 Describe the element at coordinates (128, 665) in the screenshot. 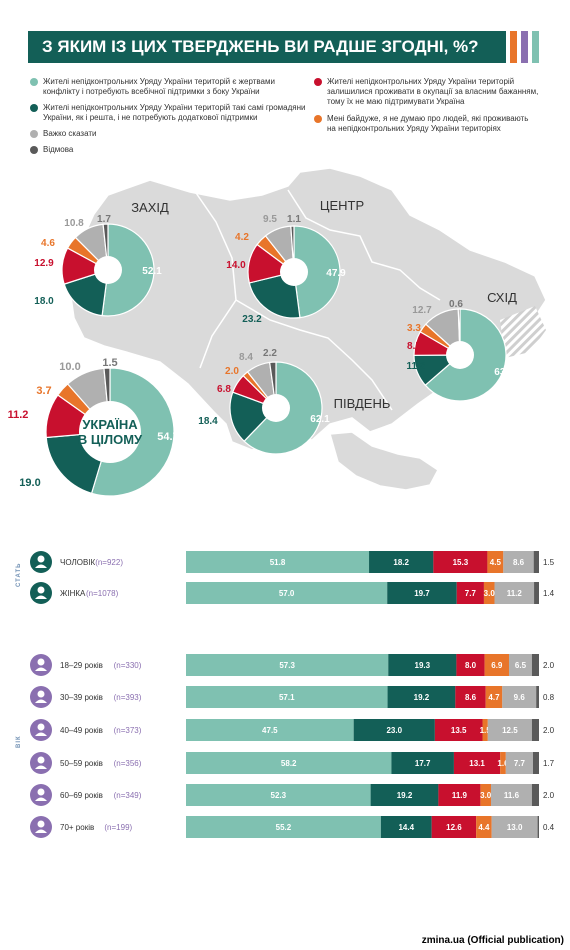

I see `bar-row-n: (n=330)` at that location.